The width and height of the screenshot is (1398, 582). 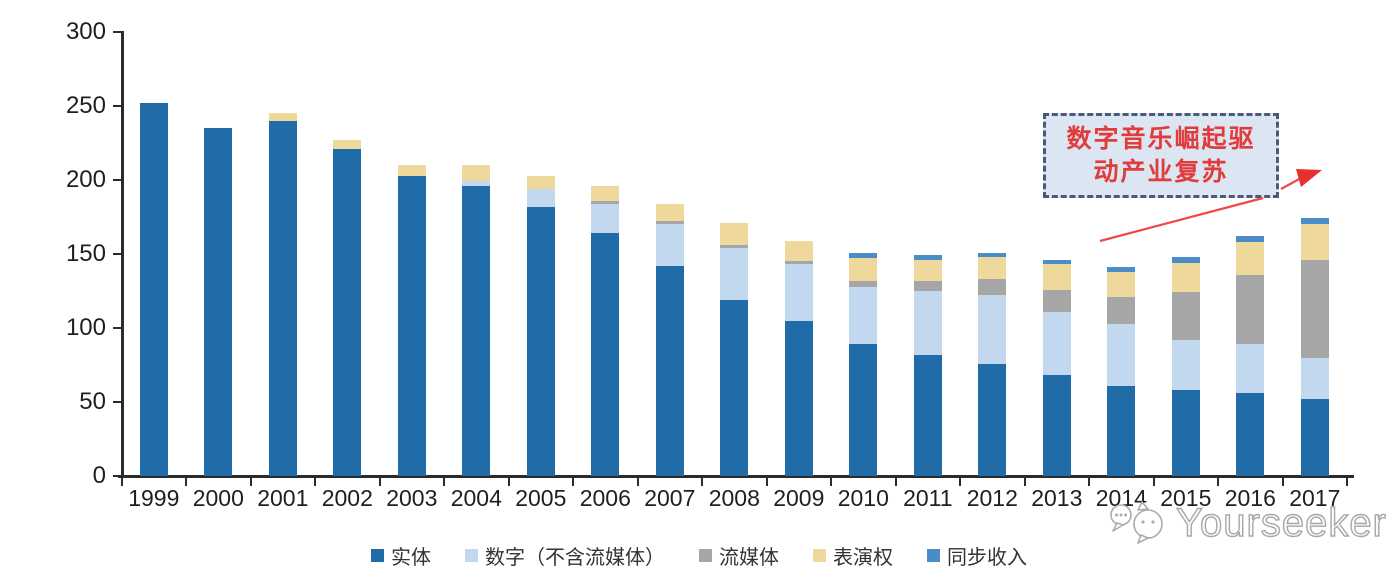 I want to click on x-tick-label: 2002, so click(x=347, y=498).